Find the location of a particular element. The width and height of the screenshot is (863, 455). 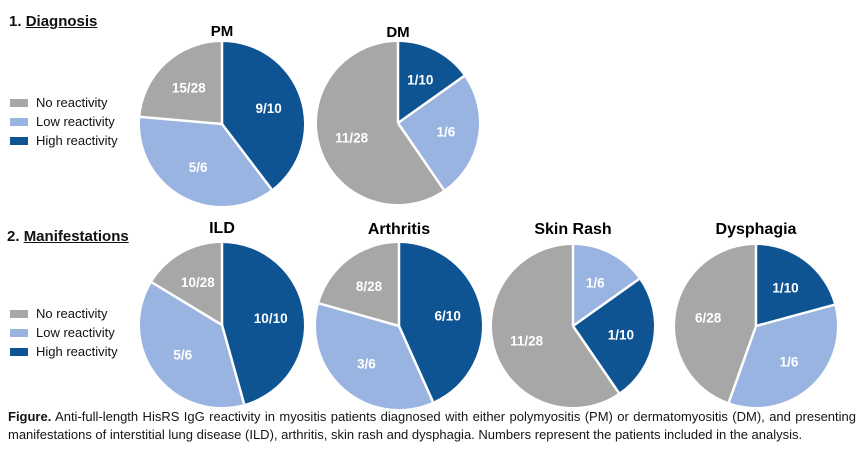

pie-ild-slice-none is located at coordinates (186, 284).